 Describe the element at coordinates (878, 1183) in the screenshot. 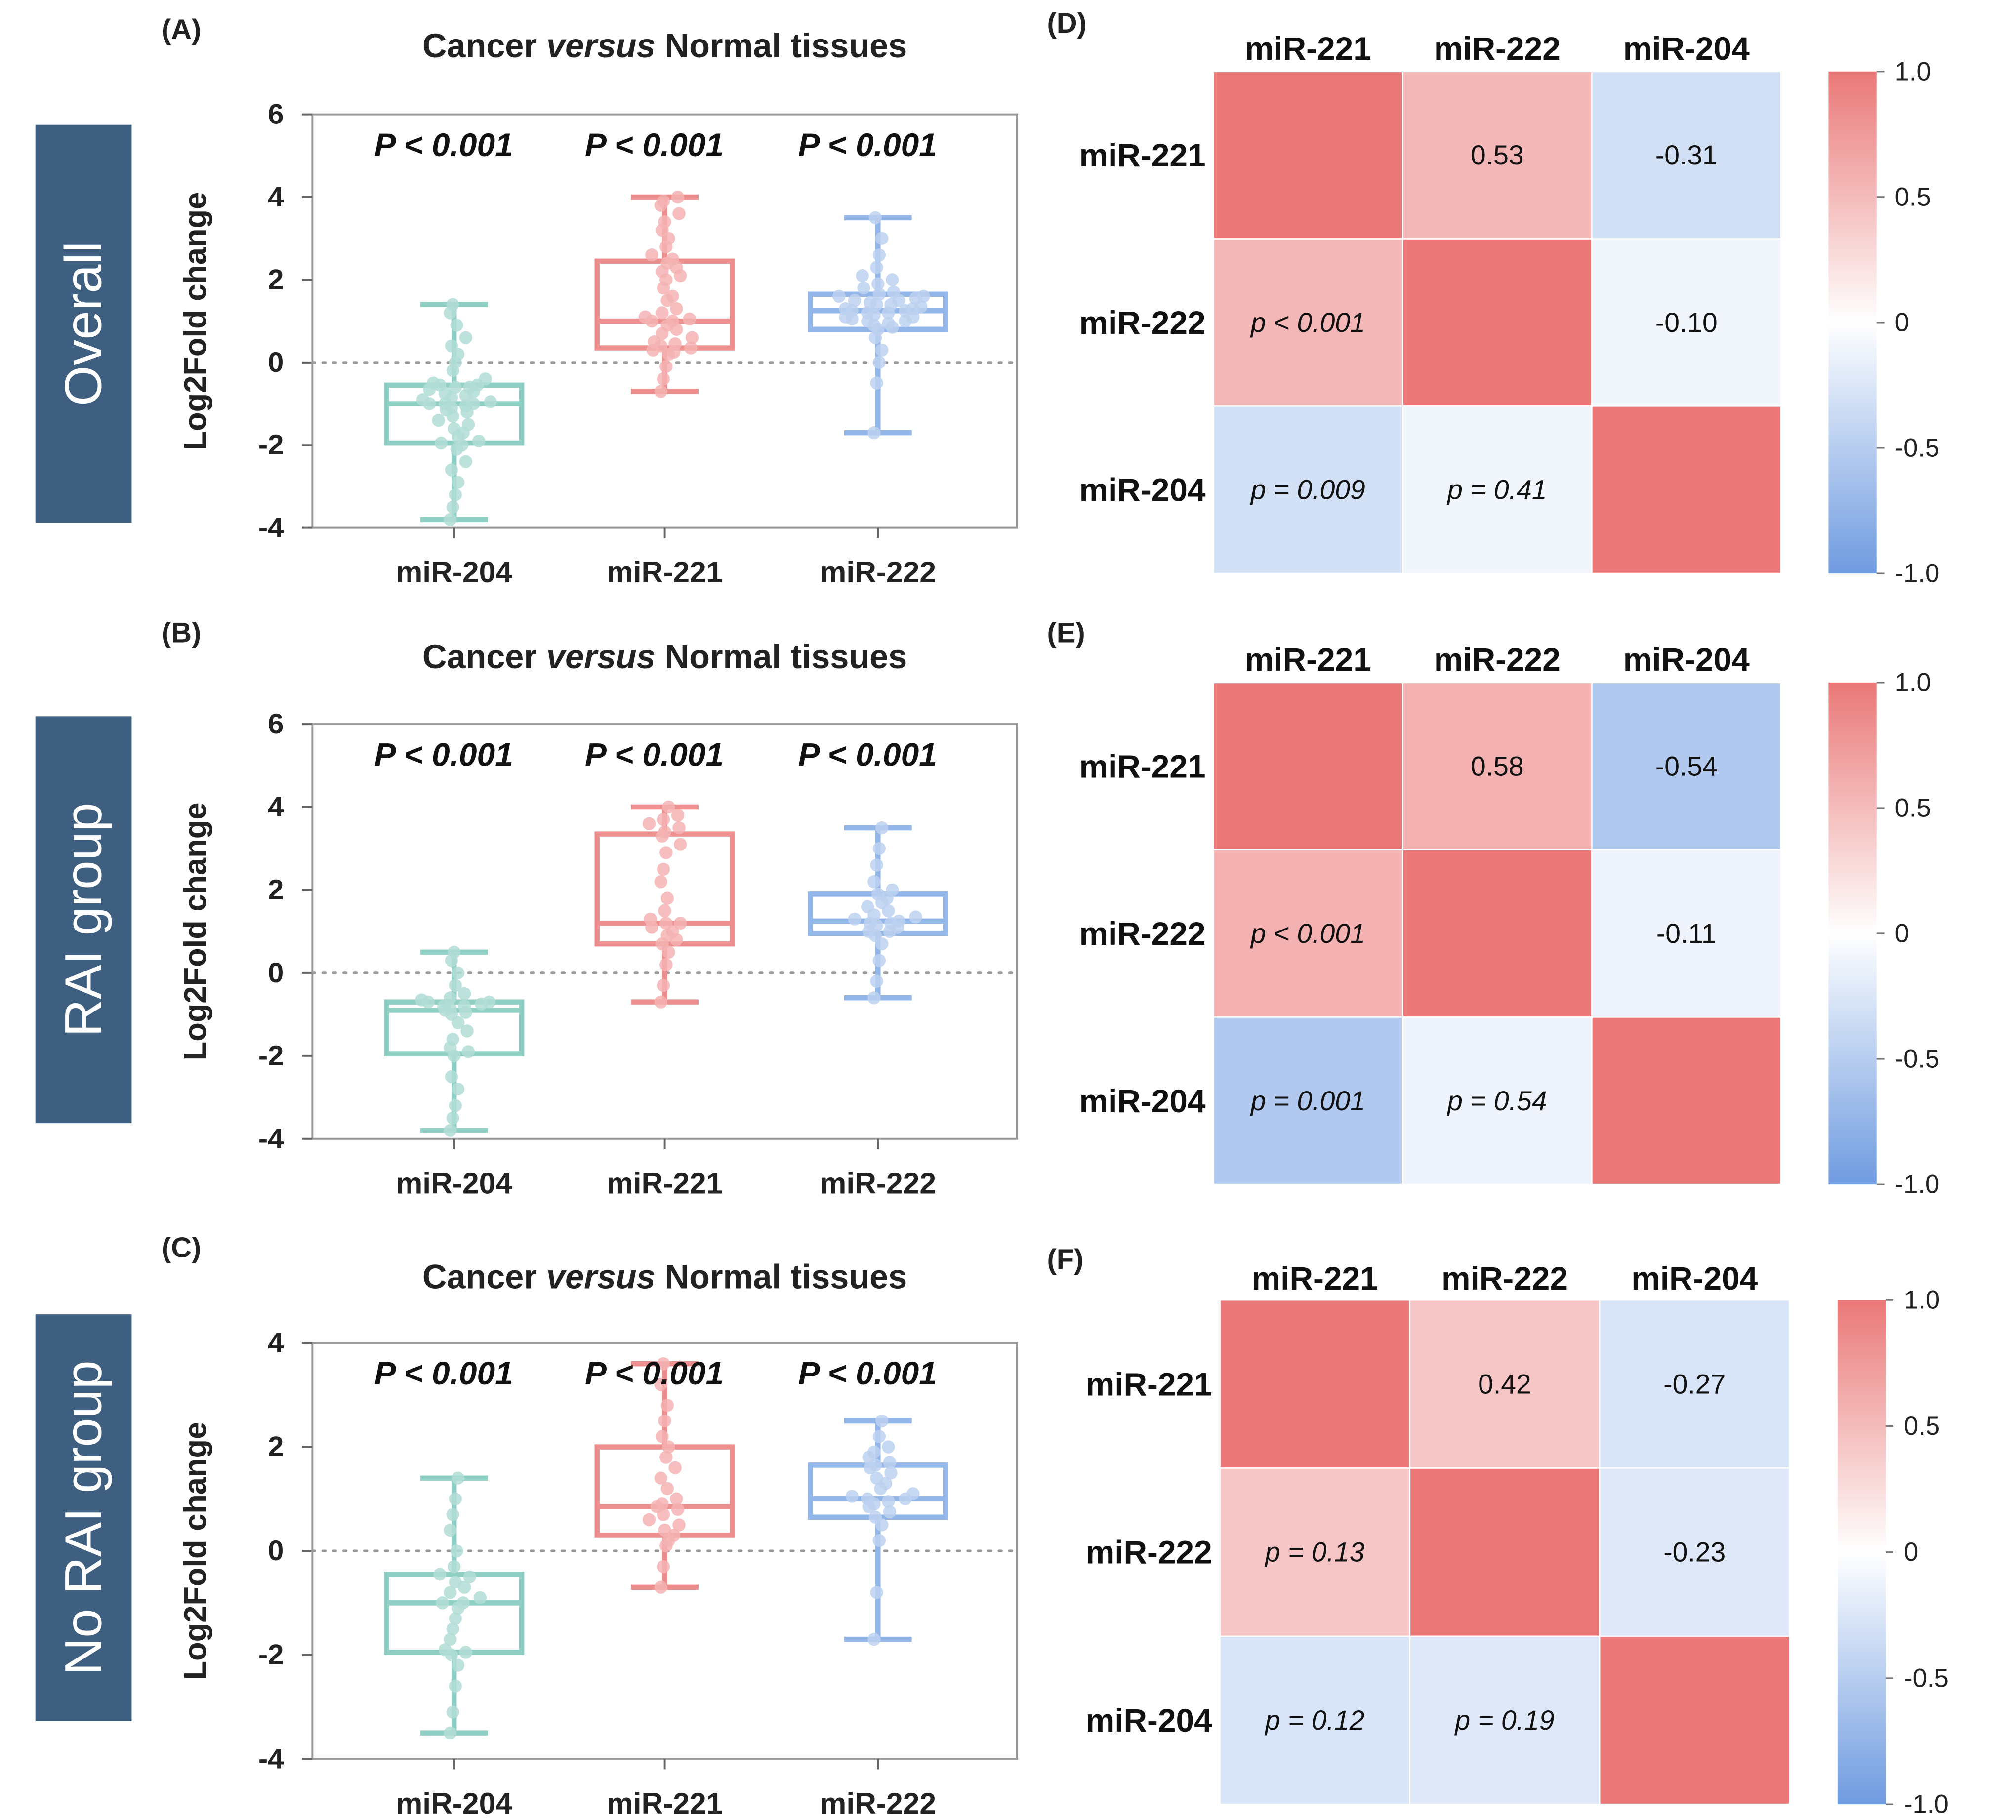

I see `x-tick-label: miR-222` at that location.